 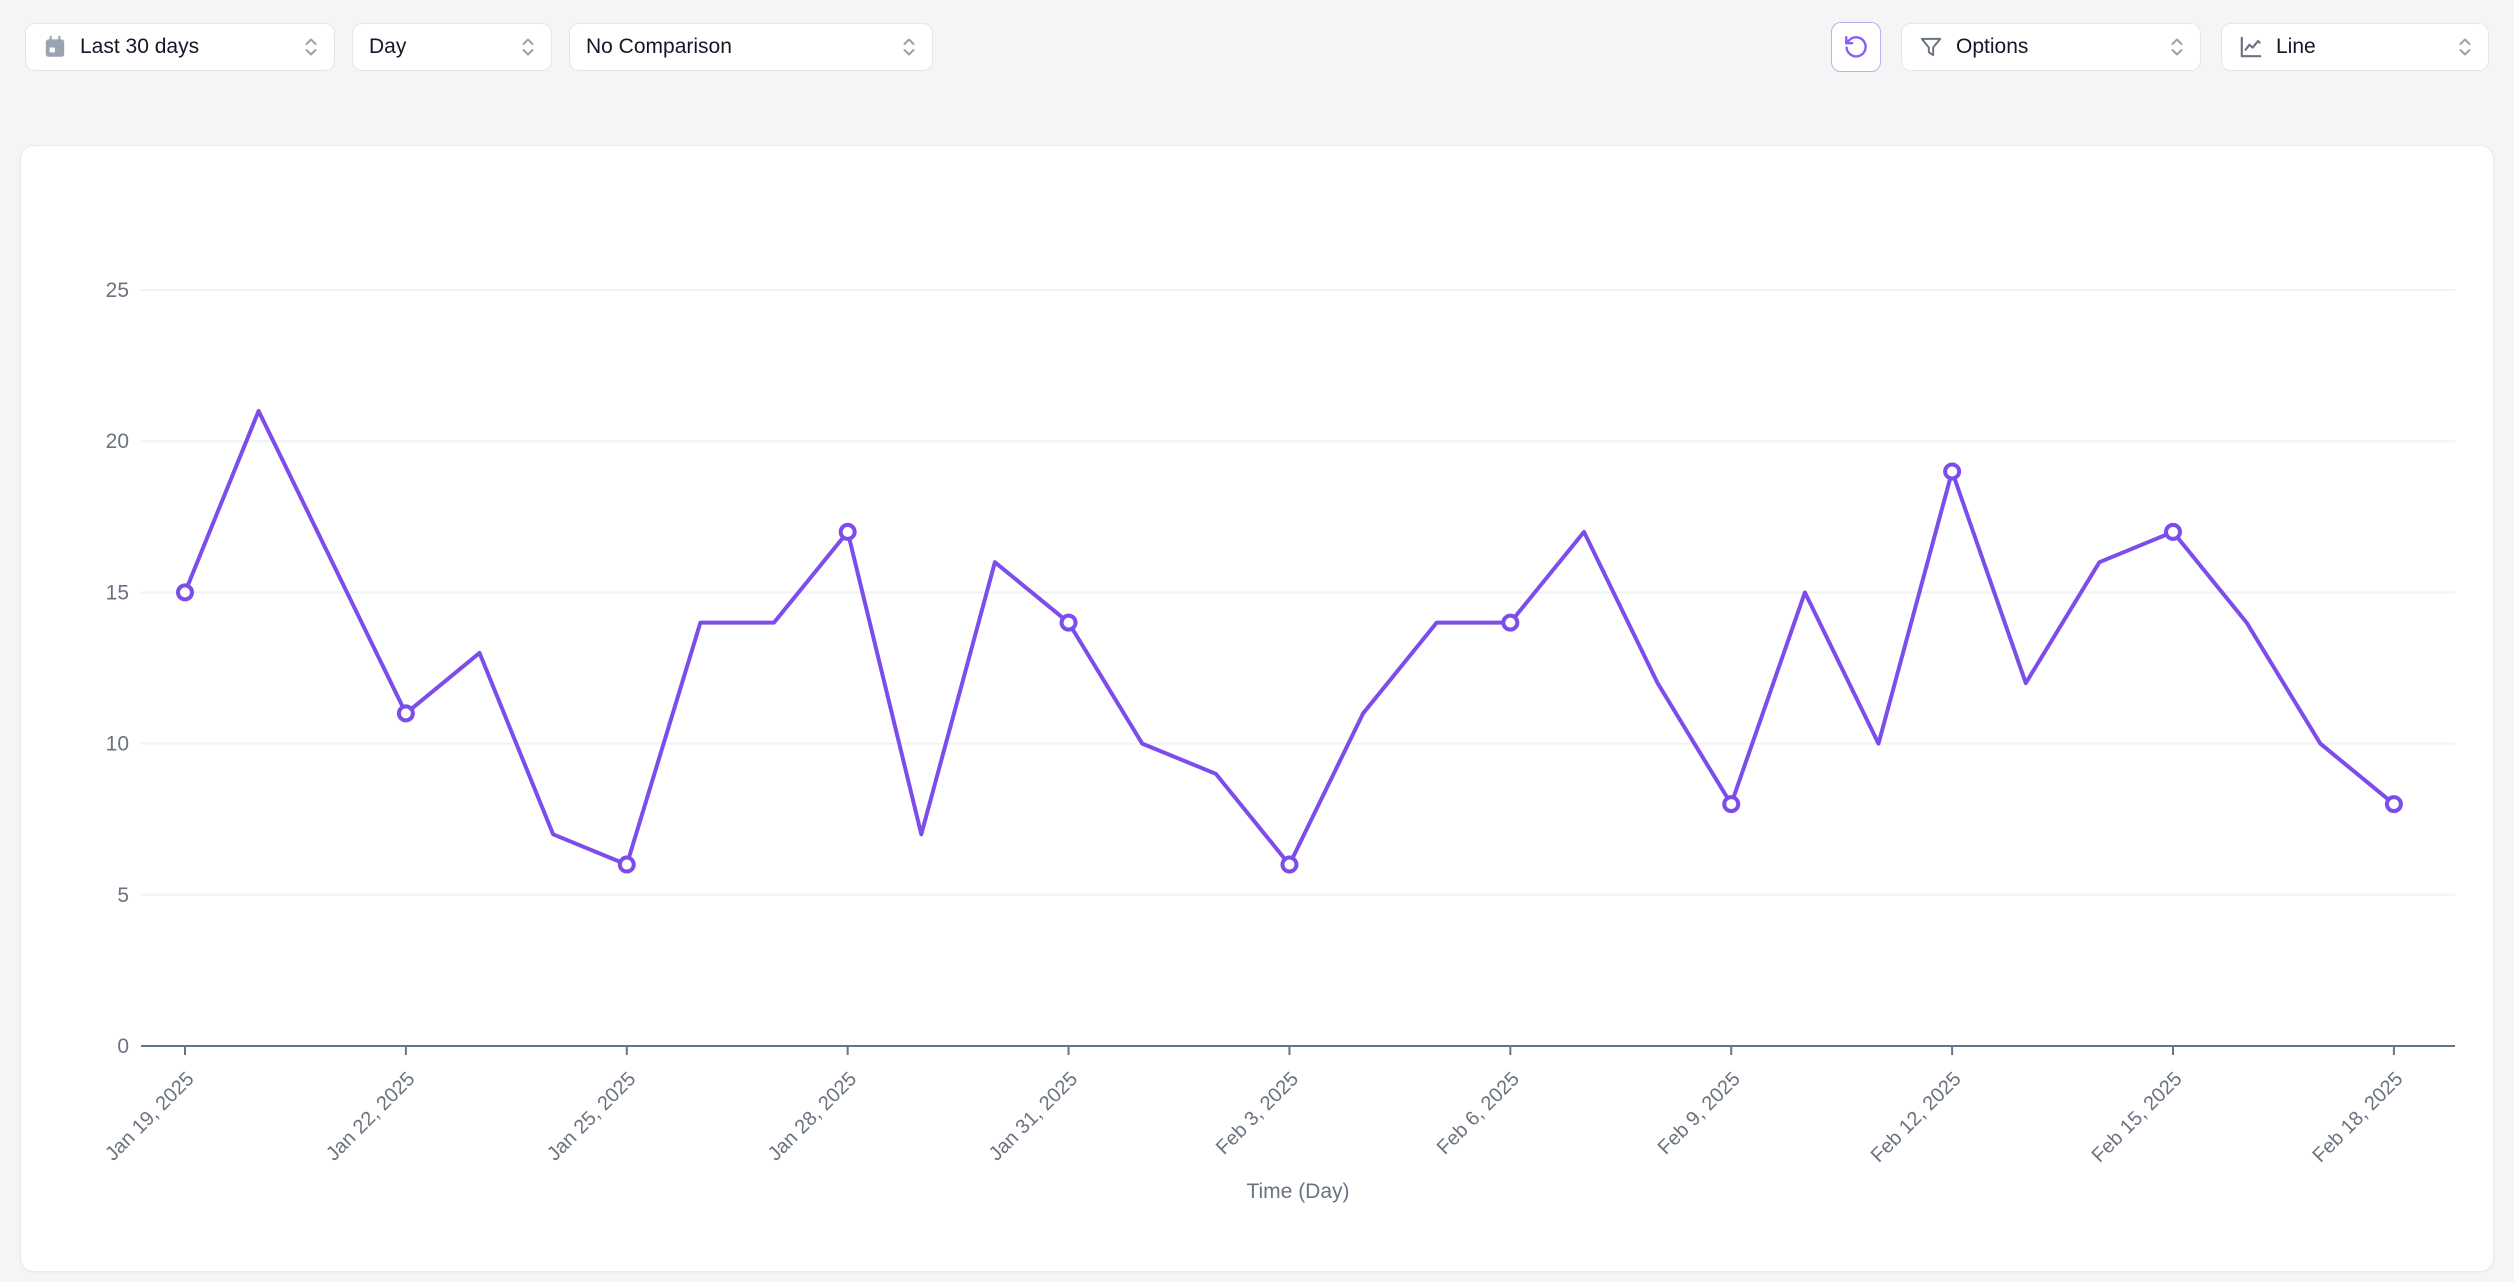 What do you see at coordinates (591, 1116) in the screenshot?
I see `x-axis-tick-label: Jan 25, 2025` at bounding box center [591, 1116].